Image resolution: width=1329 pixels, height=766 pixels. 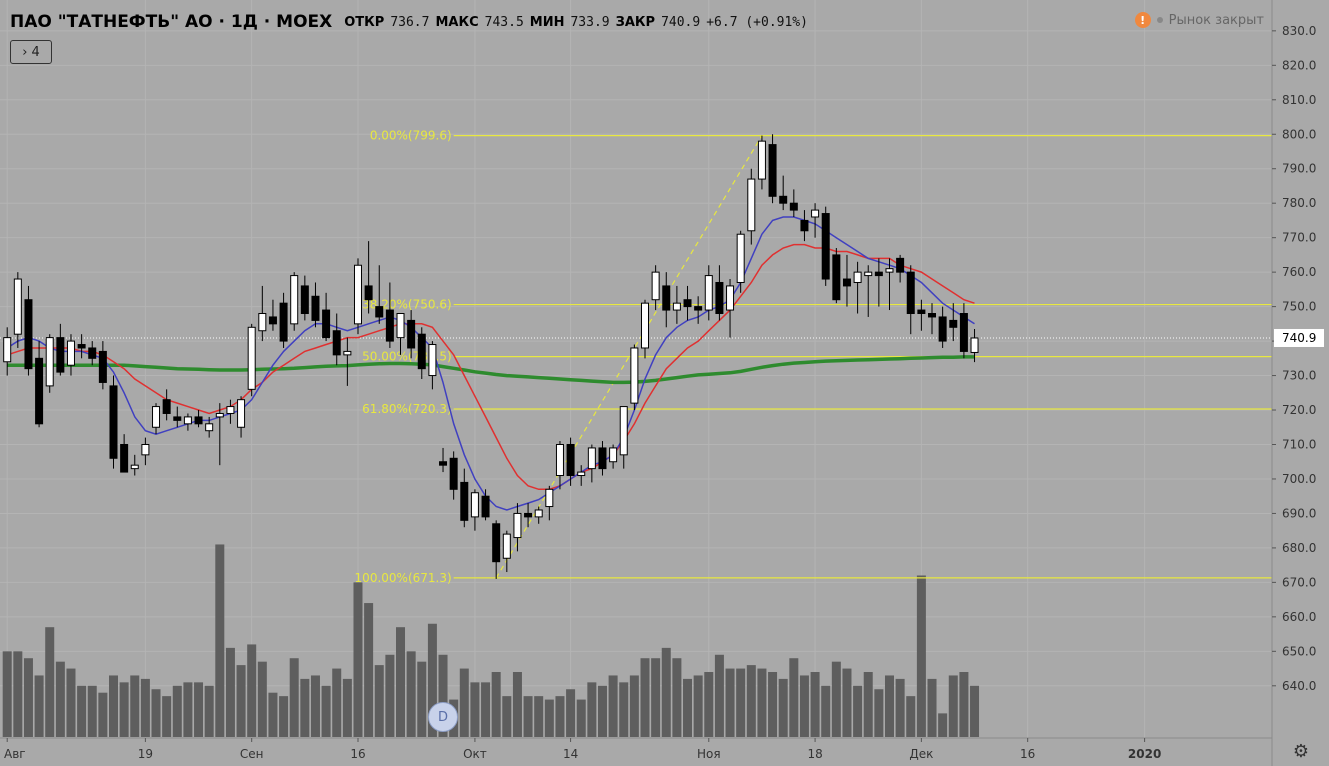 What do you see at coordinates (171, 22) in the screenshot?
I see `symbol-title: ПАО "ТАТНЕФТЬ" АО · 1Д · MOEX` at bounding box center [171, 22].